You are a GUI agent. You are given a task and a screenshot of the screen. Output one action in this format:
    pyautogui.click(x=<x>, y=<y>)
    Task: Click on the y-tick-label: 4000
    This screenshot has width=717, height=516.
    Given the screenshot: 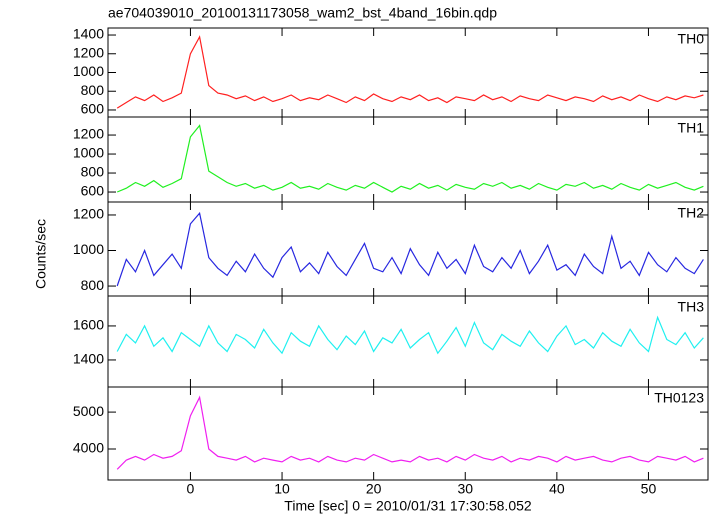 What is the action you would take?
    pyautogui.click(x=88, y=448)
    